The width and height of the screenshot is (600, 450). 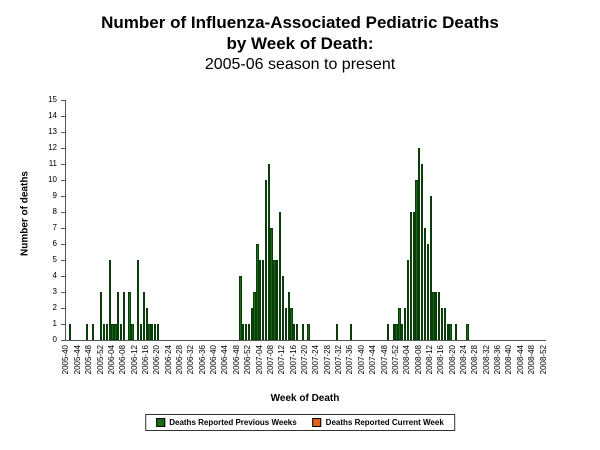 What do you see at coordinates (384, 422) in the screenshot?
I see `legend-label-current-week: Deaths Reported Current Week` at bounding box center [384, 422].